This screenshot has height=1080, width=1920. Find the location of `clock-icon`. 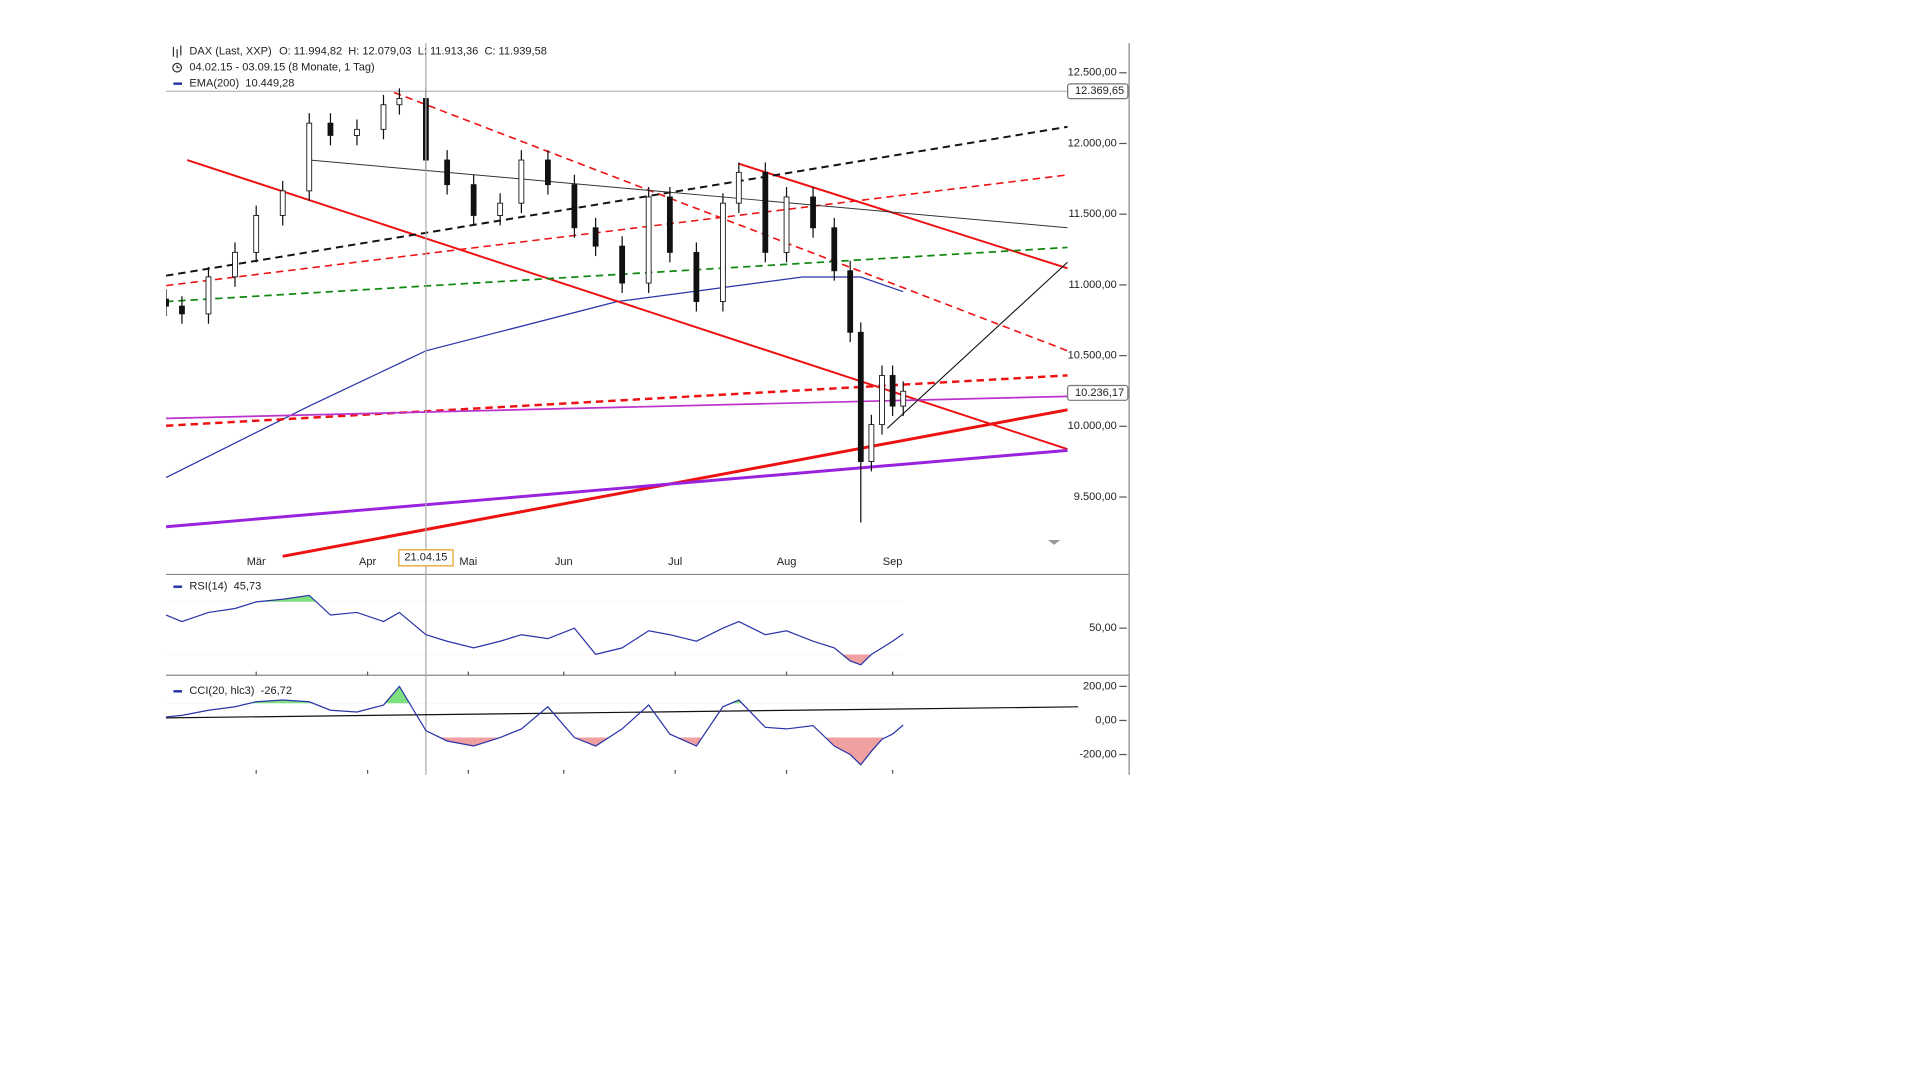

clock-icon is located at coordinates (177, 67).